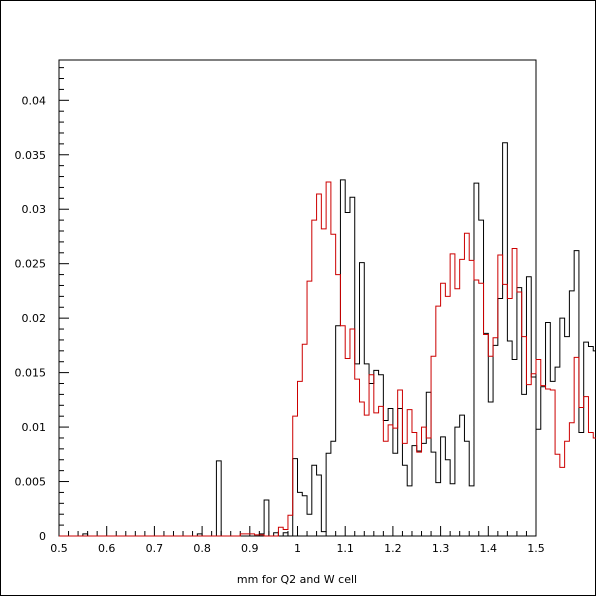  I want to click on x-tick-label: 1, so click(297, 548).